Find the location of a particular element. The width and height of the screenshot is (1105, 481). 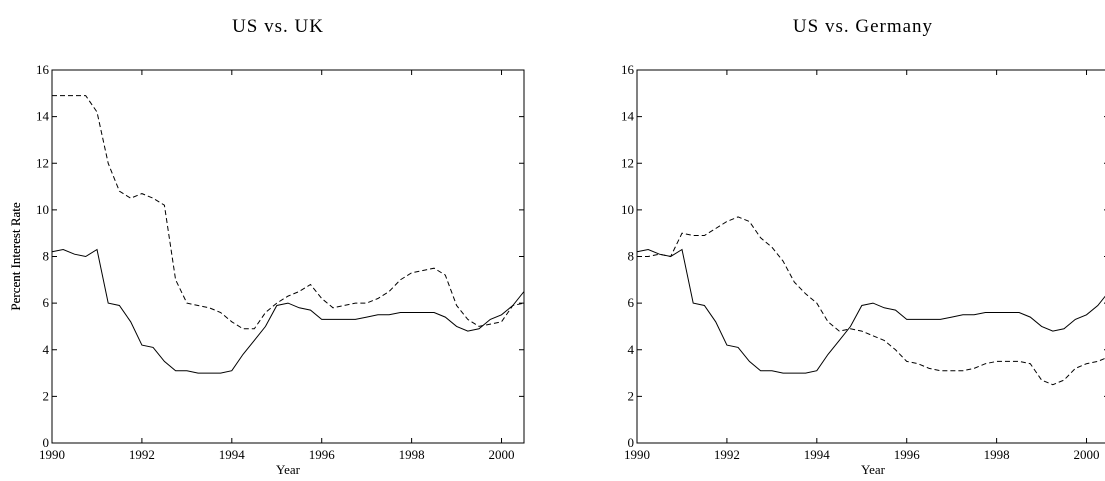

y-axis-label: Percent Interest Rate is located at coordinates (15, 256).